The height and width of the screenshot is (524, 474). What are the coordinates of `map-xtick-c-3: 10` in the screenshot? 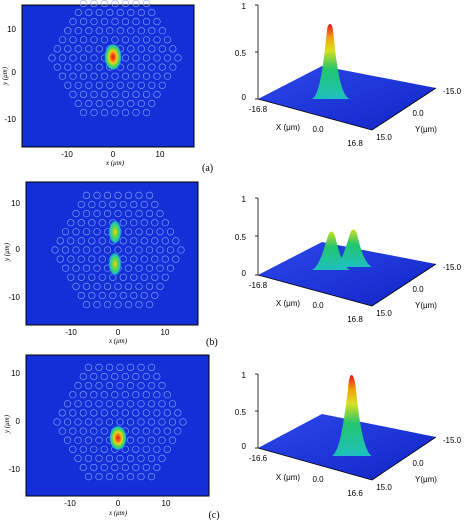 It's located at (166, 503).